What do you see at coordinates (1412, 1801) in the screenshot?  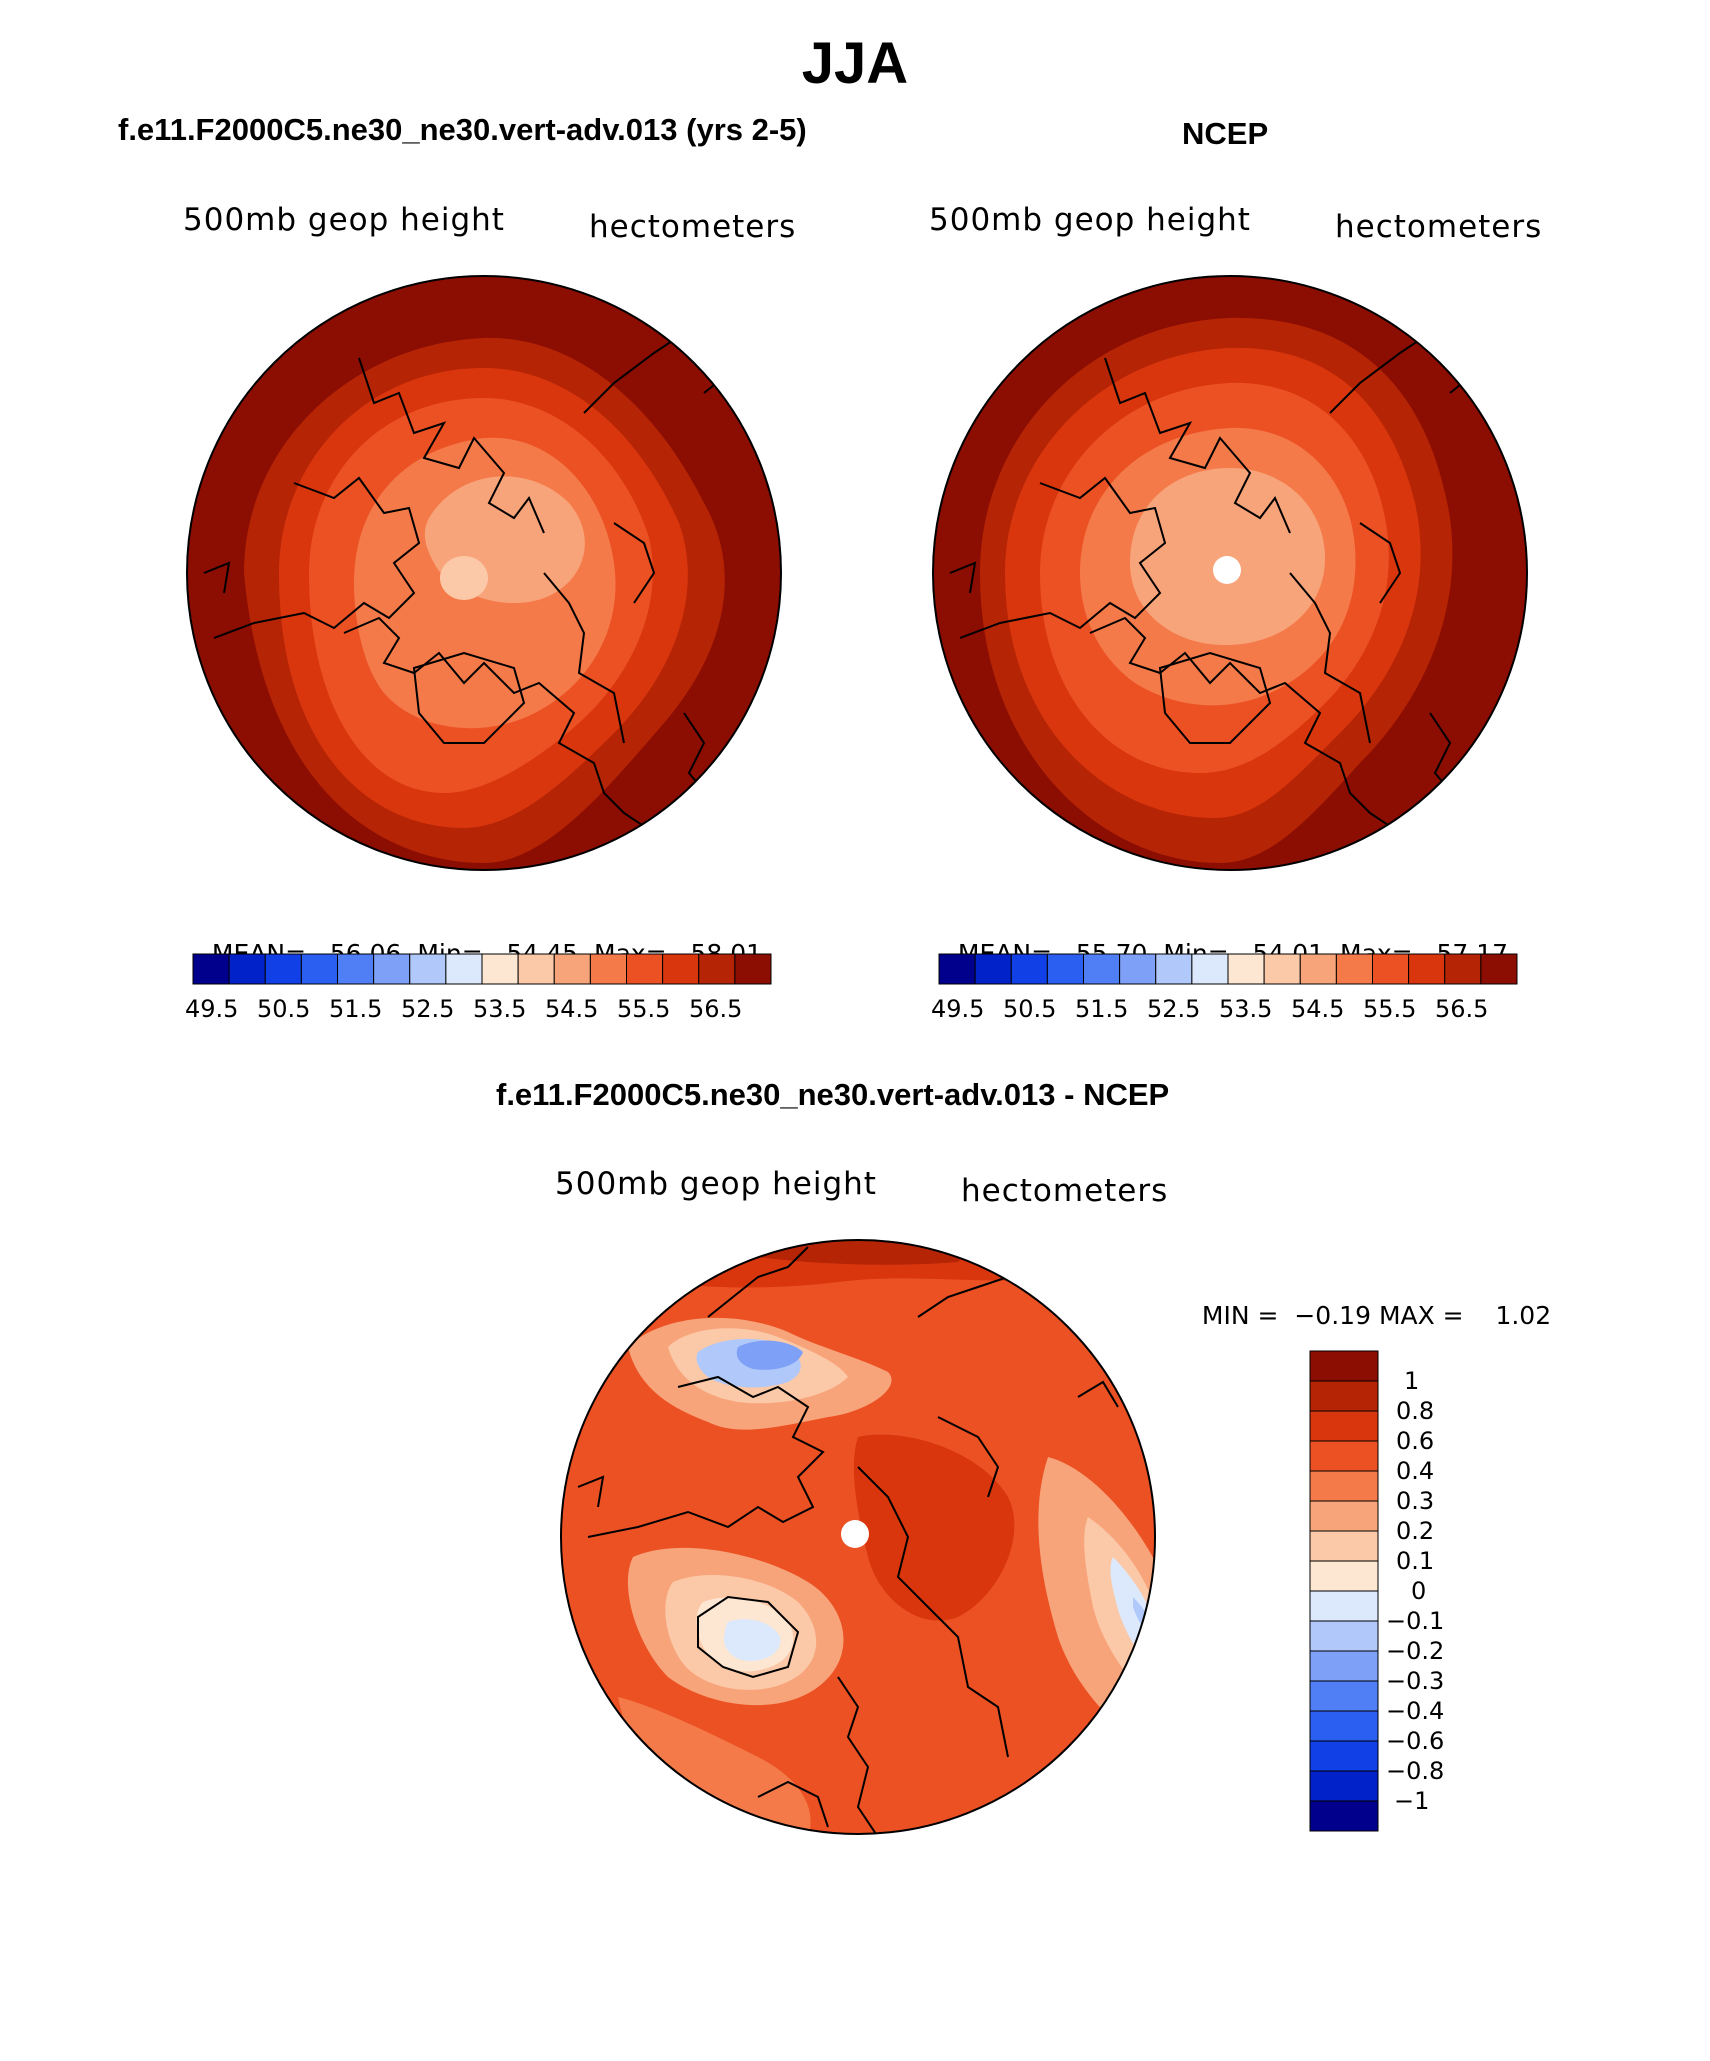 I see `colorbar-tick-label: −1` at bounding box center [1412, 1801].